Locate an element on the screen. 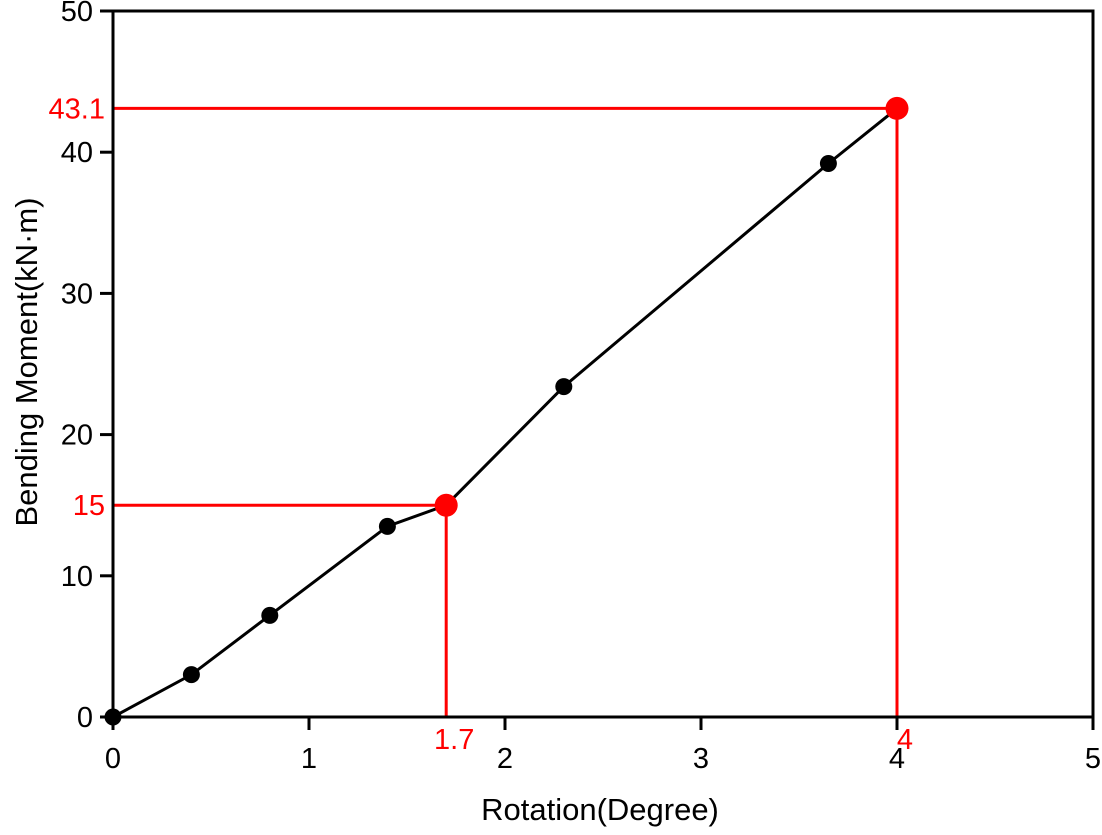  highlight-x-label: 4 is located at coordinates (905, 740).